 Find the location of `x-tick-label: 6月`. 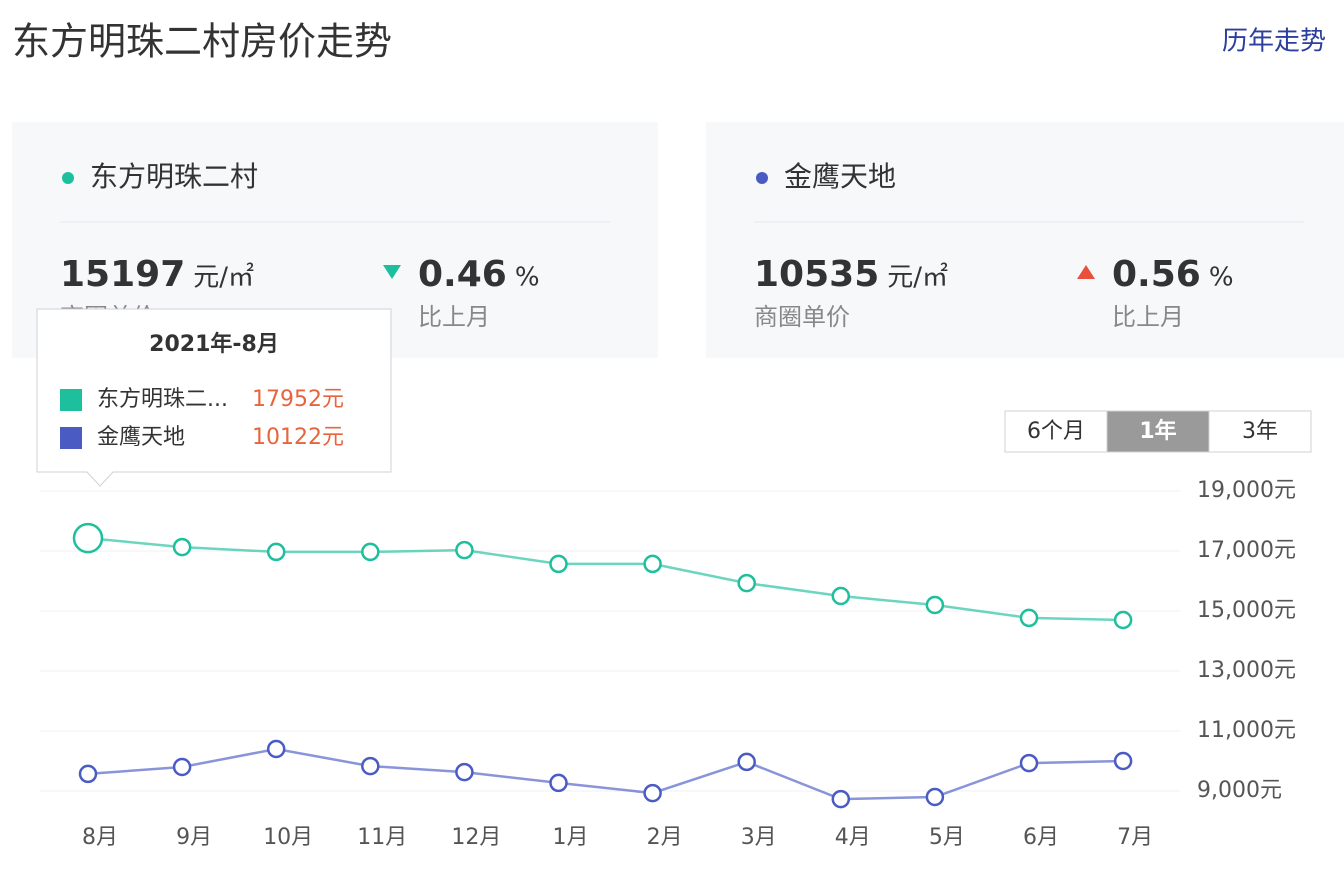

x-tick-label: 6月 is located at coordinates (1041, 837).